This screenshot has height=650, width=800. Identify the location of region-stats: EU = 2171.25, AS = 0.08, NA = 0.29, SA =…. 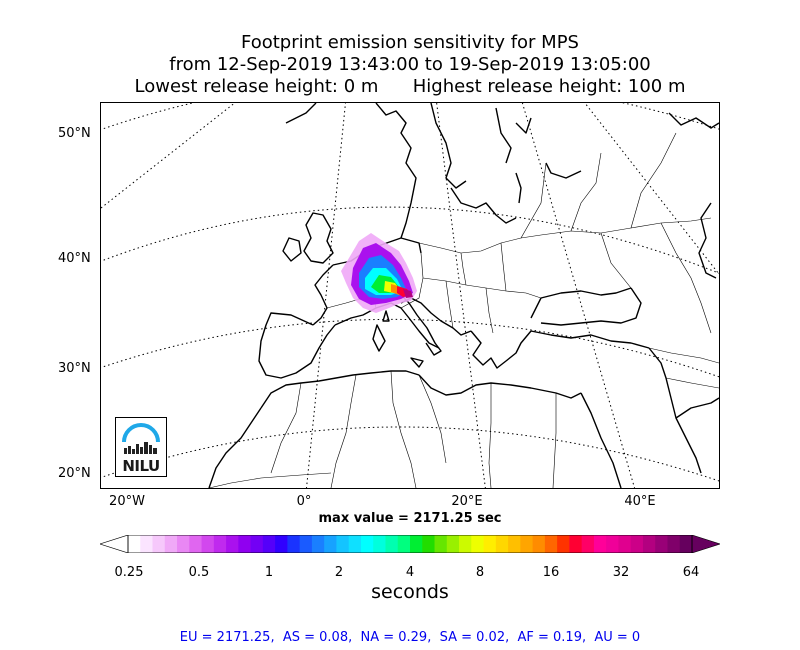
(410, 637).